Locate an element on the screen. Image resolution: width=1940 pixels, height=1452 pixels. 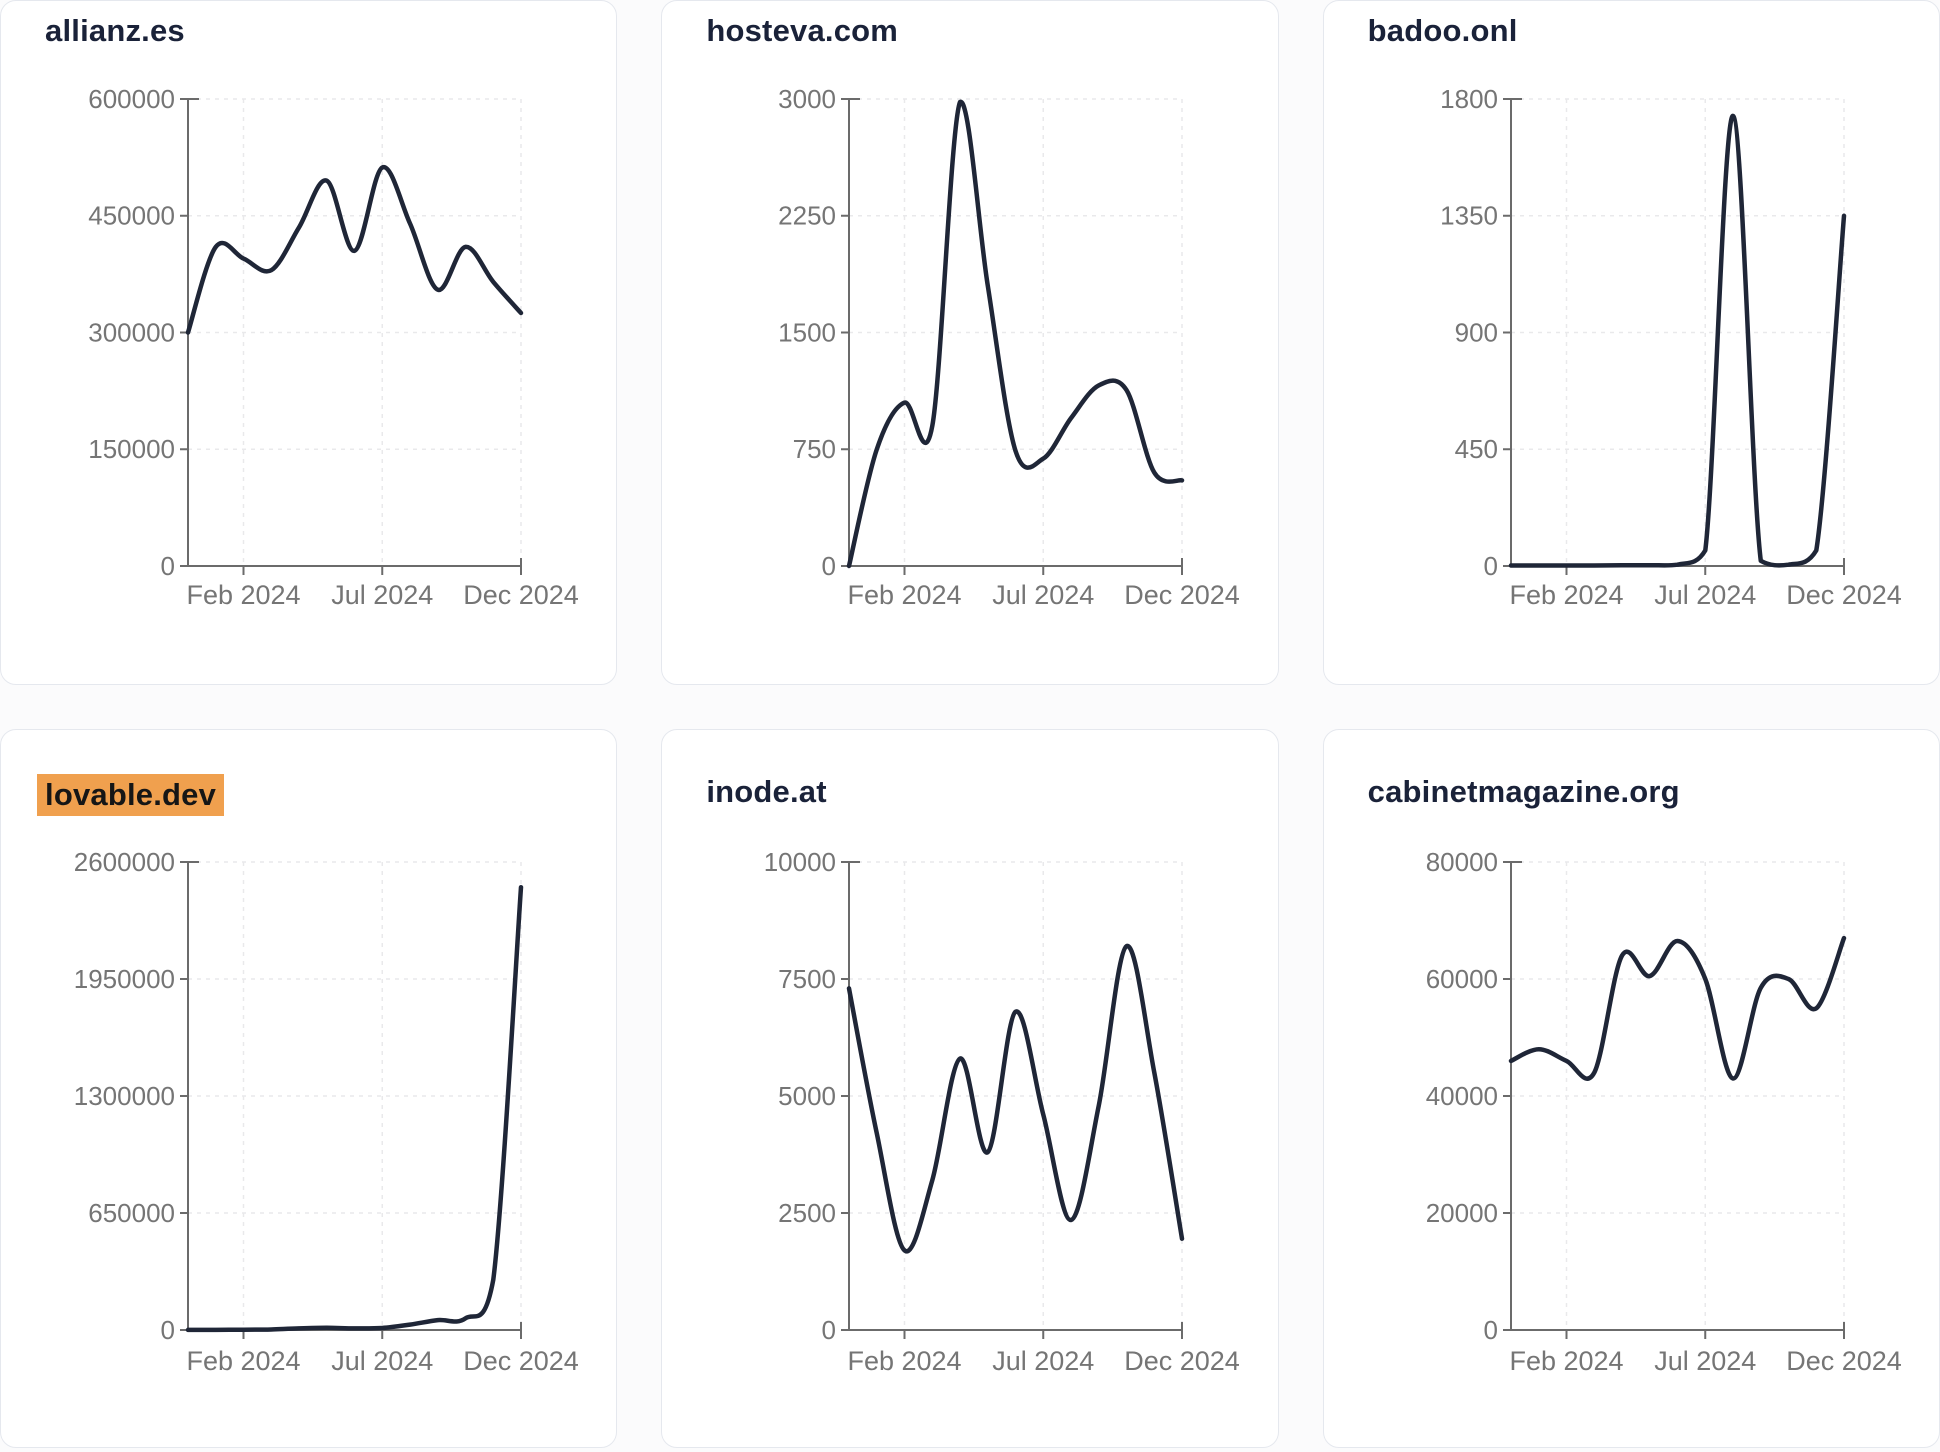
svg-text: 3000 is located at coordinates (807, 99).